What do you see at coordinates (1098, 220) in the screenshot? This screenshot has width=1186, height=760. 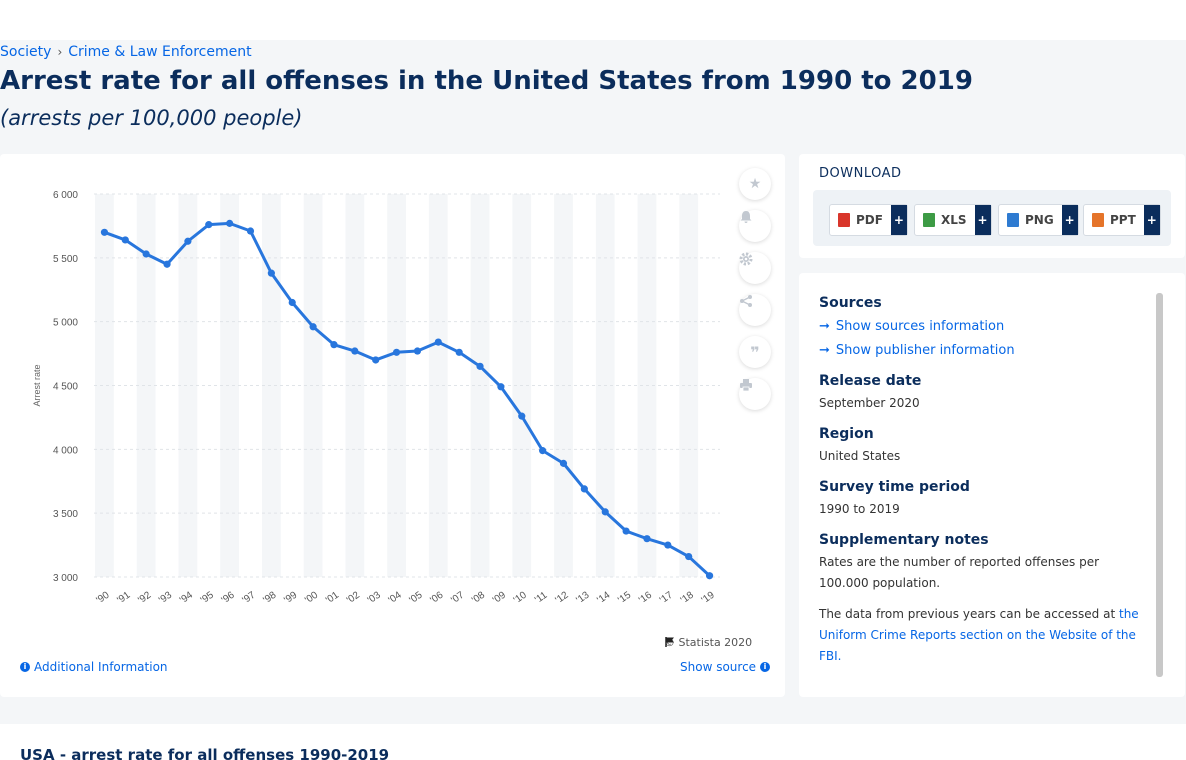 I see `ppt-file-icon` at bounding box center [1098, 220].